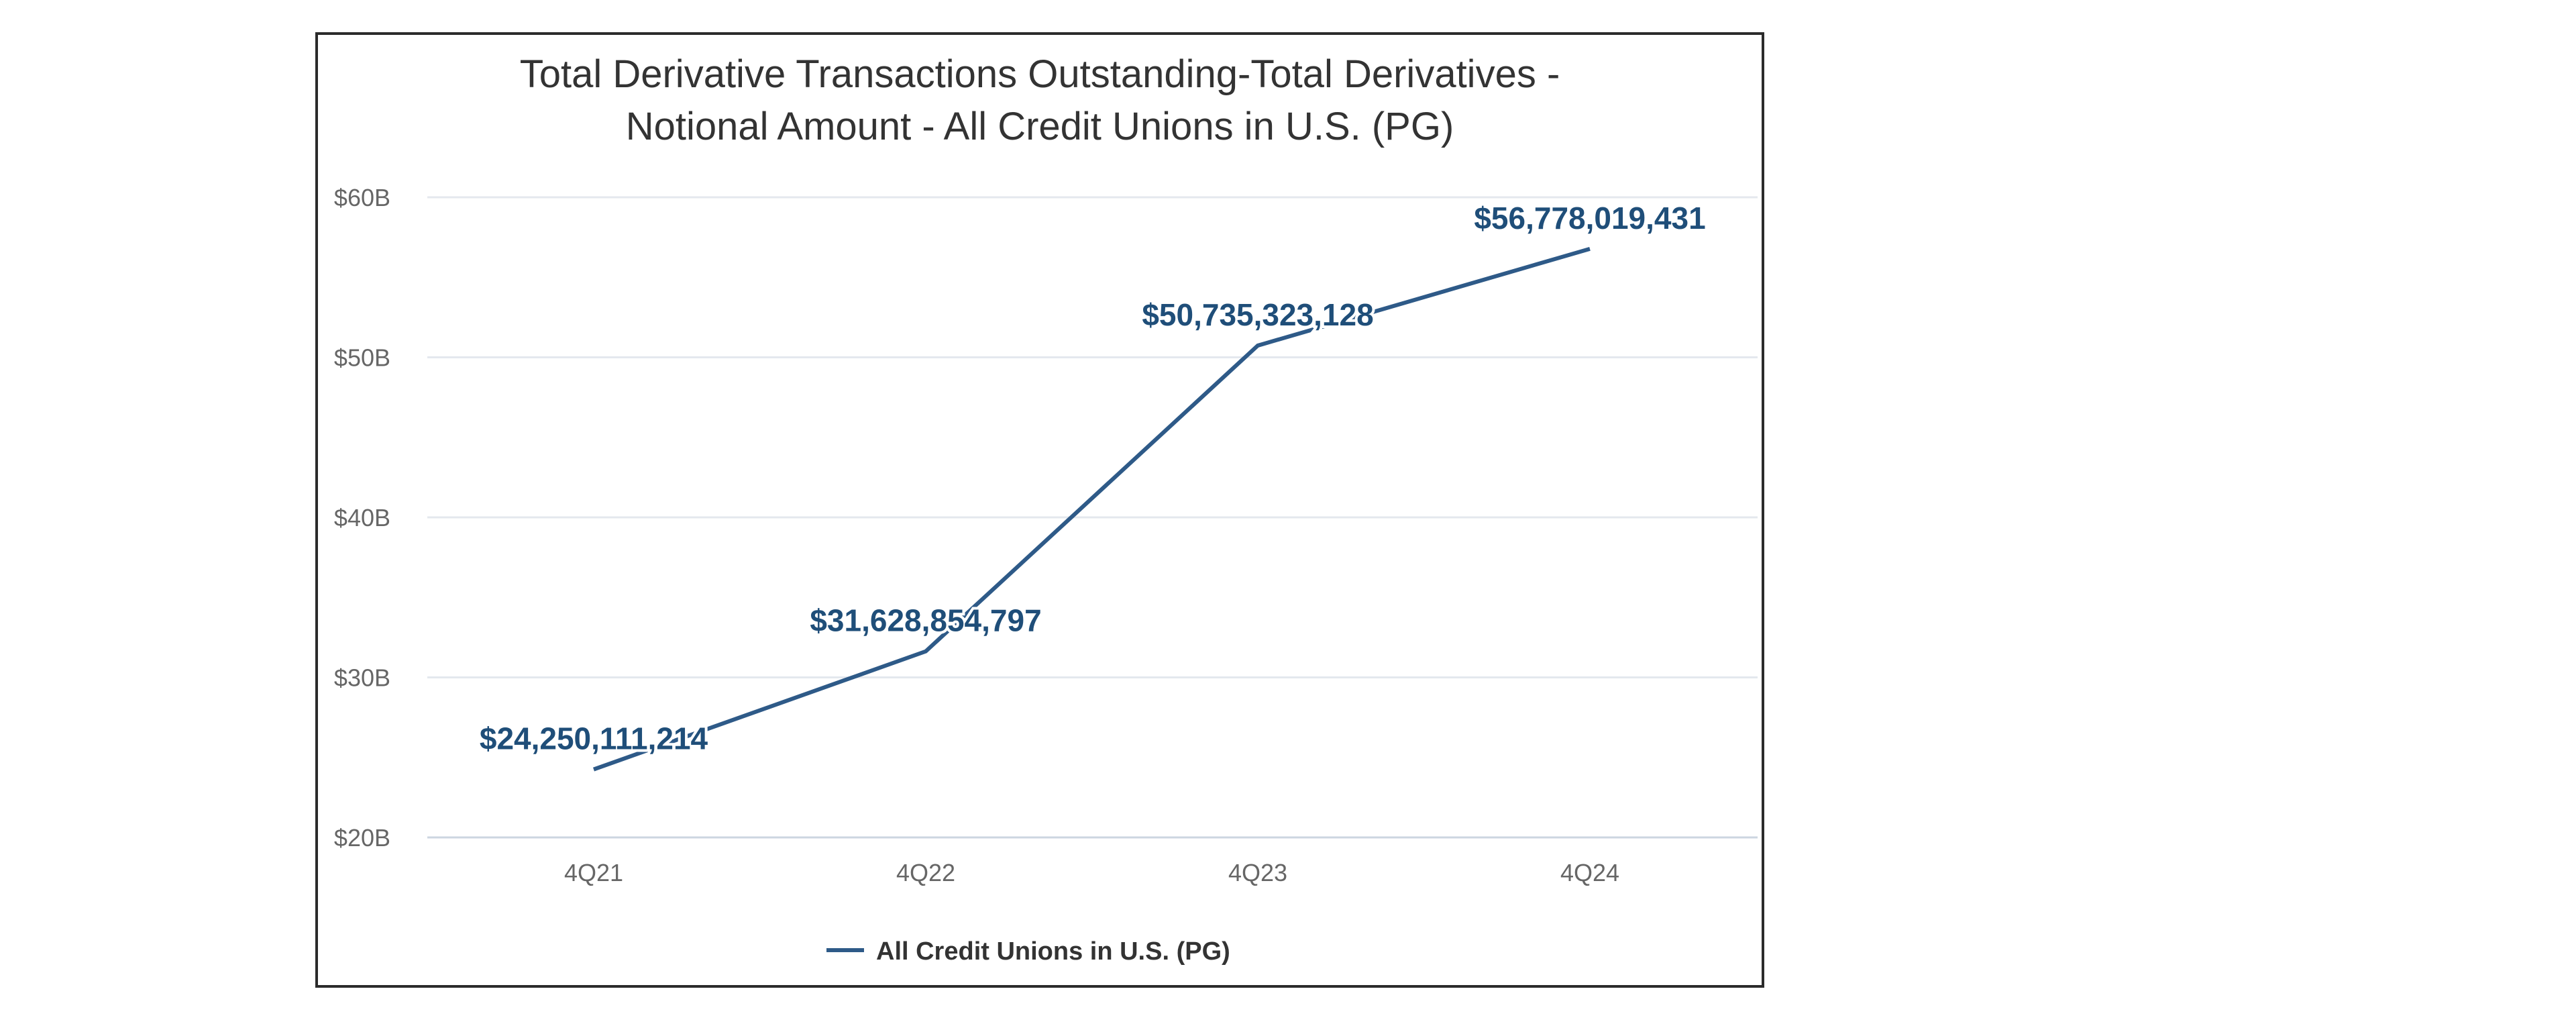  I want to click on y-tick-label: $40B, so click(362, 517).